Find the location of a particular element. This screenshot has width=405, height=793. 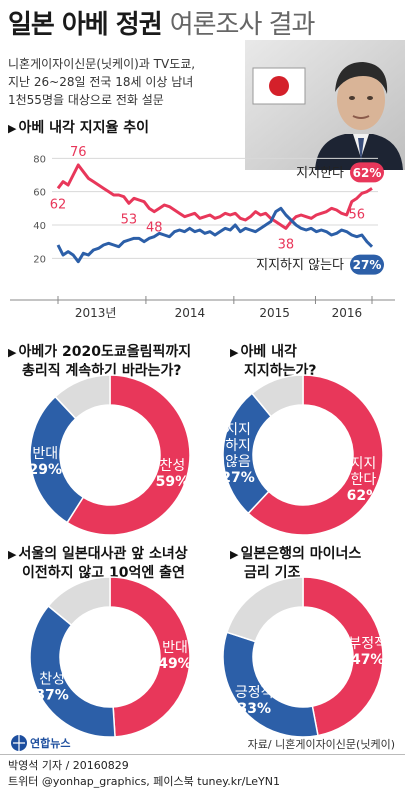

slice-label: 않음 is located at coordinates (238, 462).